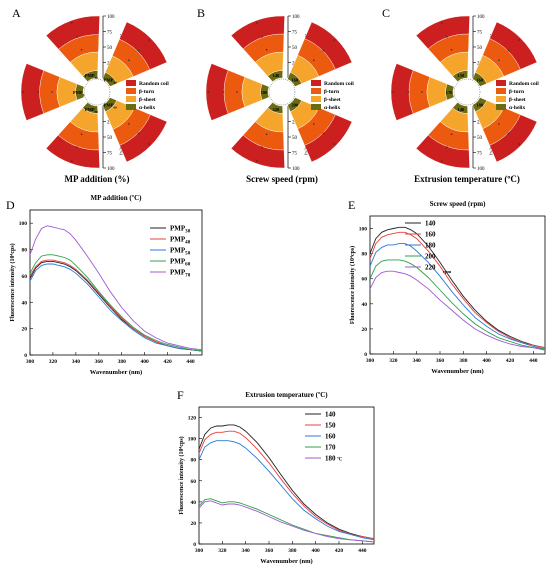 The width and height of the screenshot is (550, 570). Describe the element at coordinates (516, 92) in the screenshot. I see `legend-label: β-turn` at that location.